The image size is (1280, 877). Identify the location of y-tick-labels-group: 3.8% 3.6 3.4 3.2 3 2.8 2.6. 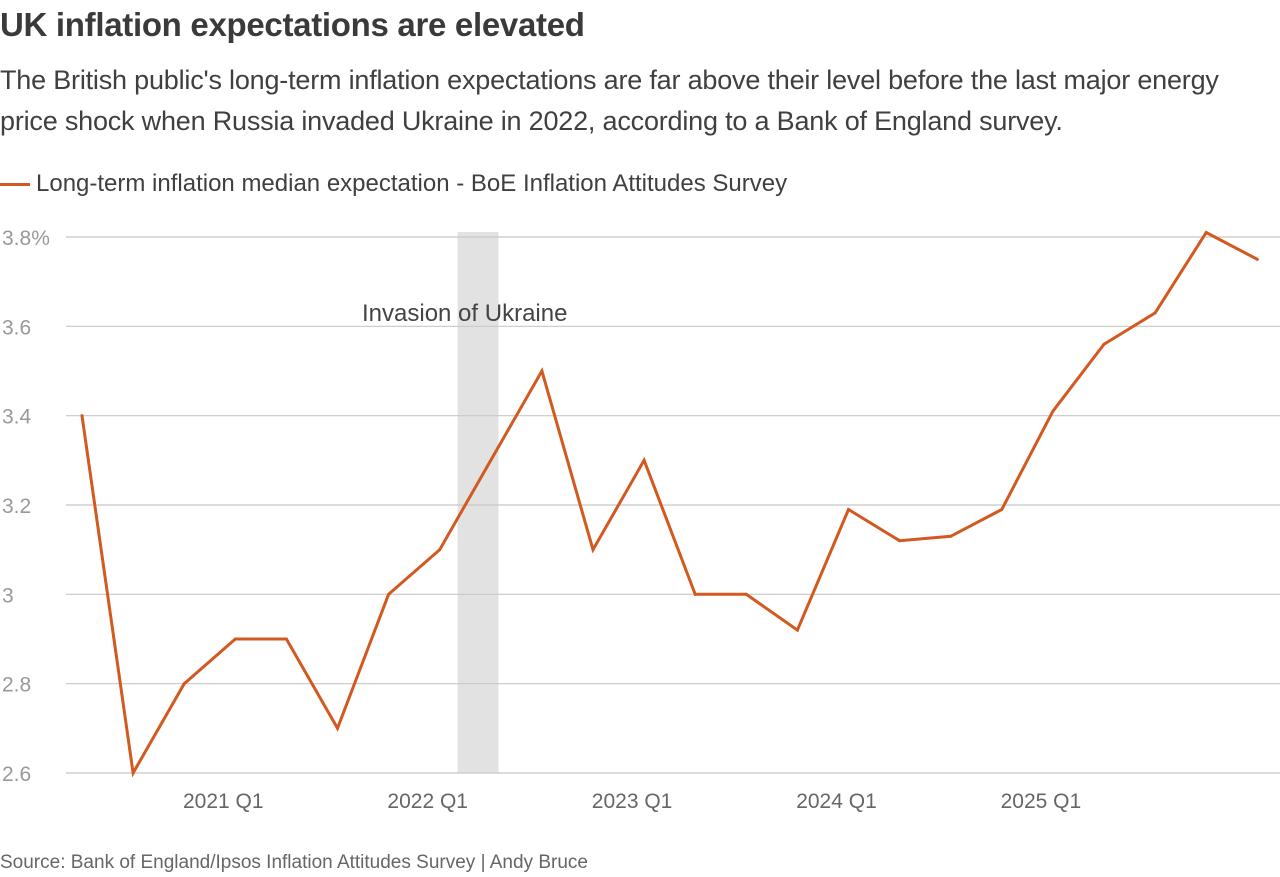
(26, 506).